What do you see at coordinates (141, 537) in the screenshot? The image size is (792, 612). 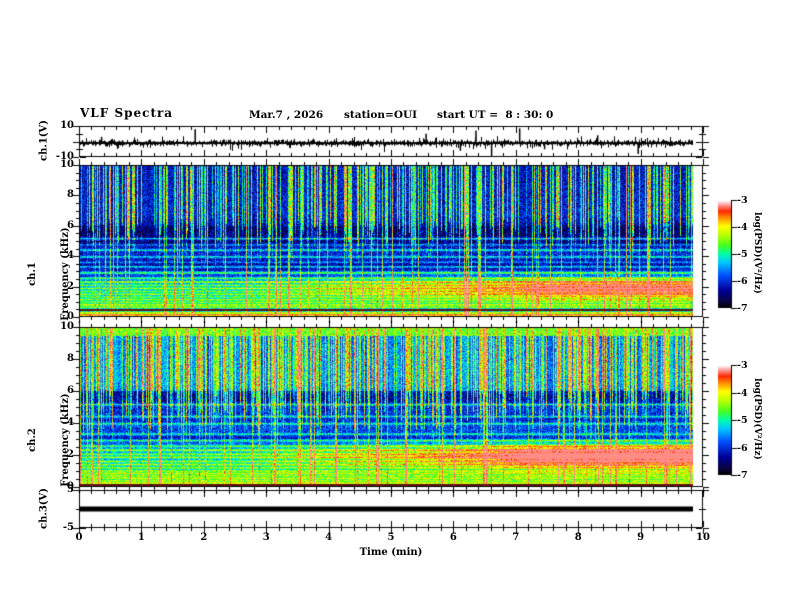 I see `x-tick-label: 1` at bounding box center [141, 537].